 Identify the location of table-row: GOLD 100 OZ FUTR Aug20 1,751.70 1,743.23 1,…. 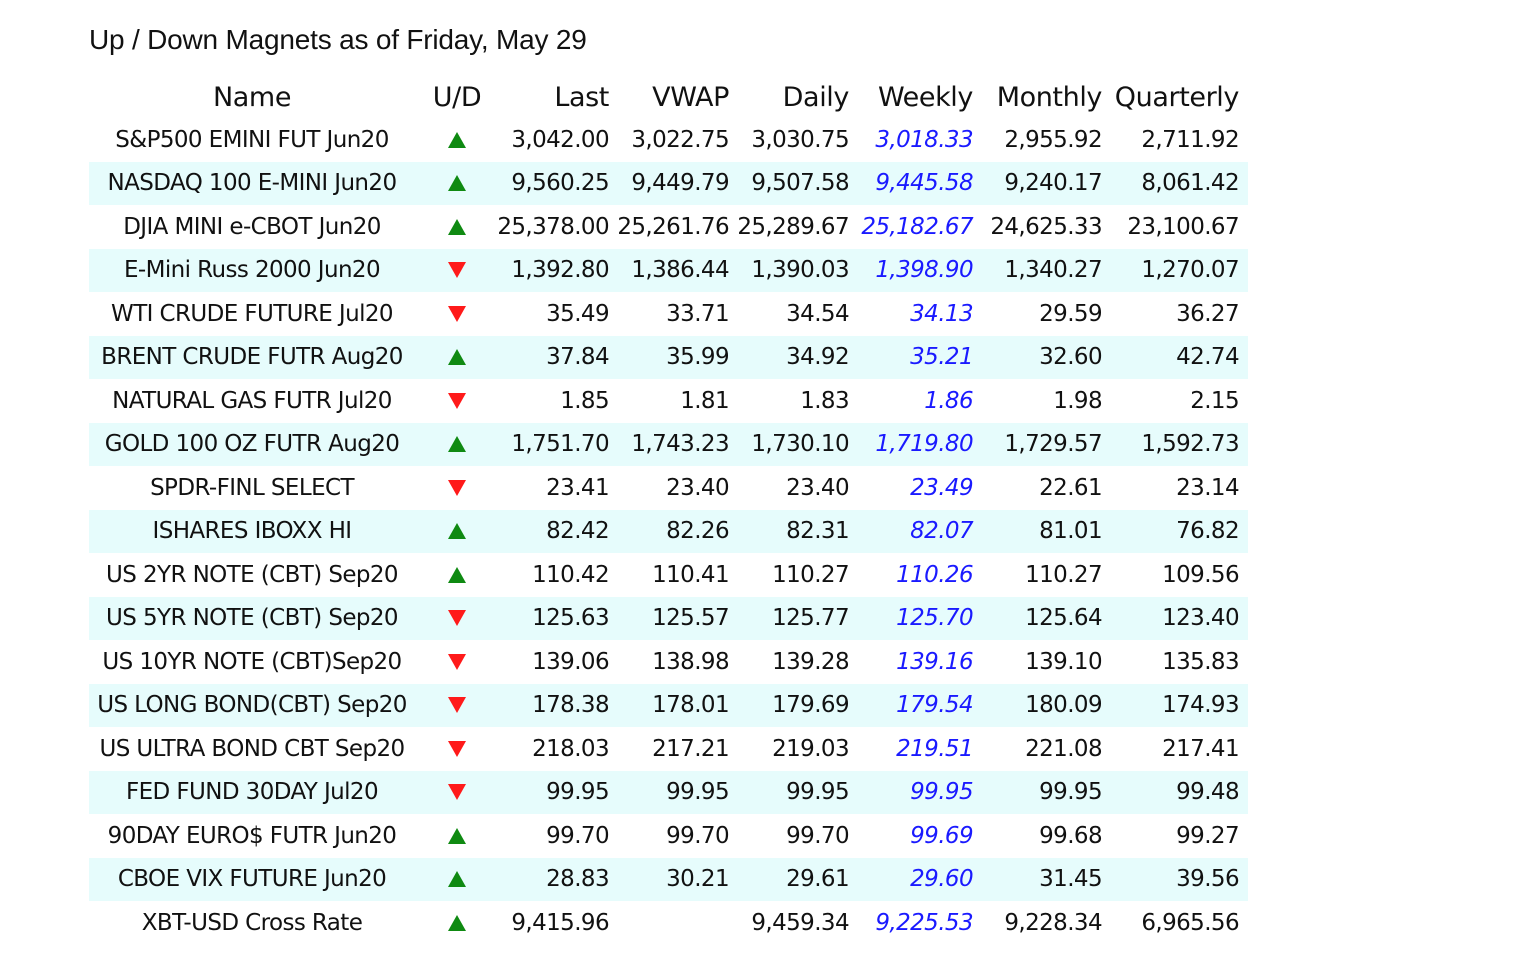
(668, 444).